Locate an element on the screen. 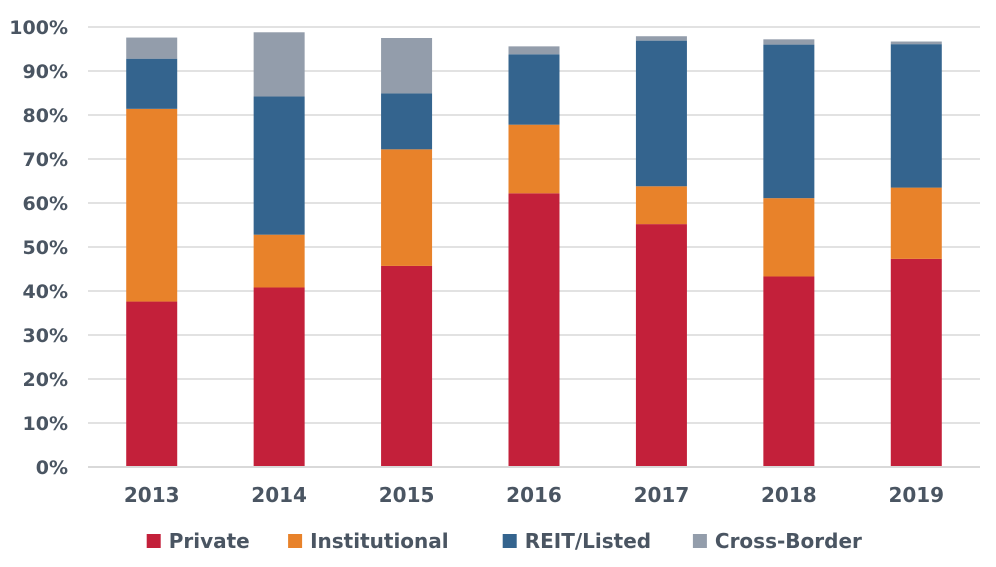  y-tick-label: 50% is located at coordinates (45, 248).